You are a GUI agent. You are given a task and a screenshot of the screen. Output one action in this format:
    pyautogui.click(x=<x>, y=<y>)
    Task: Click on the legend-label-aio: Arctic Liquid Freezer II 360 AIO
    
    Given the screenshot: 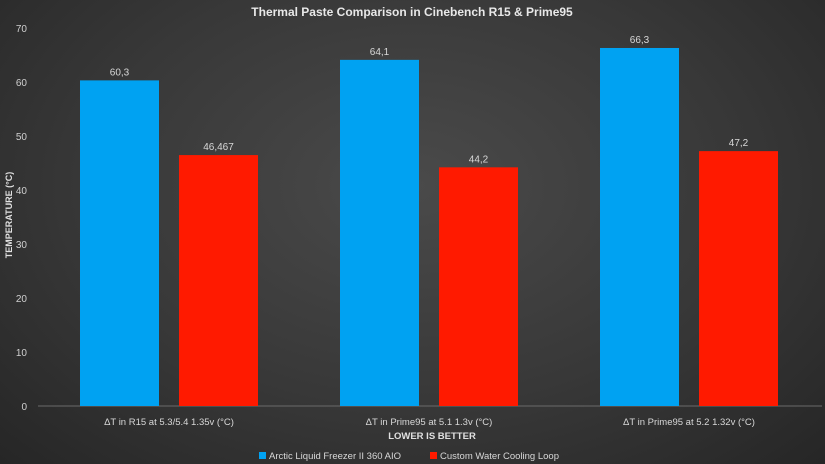 What is the action you would take?
    pyautogui.click(x=335, y=456)
    